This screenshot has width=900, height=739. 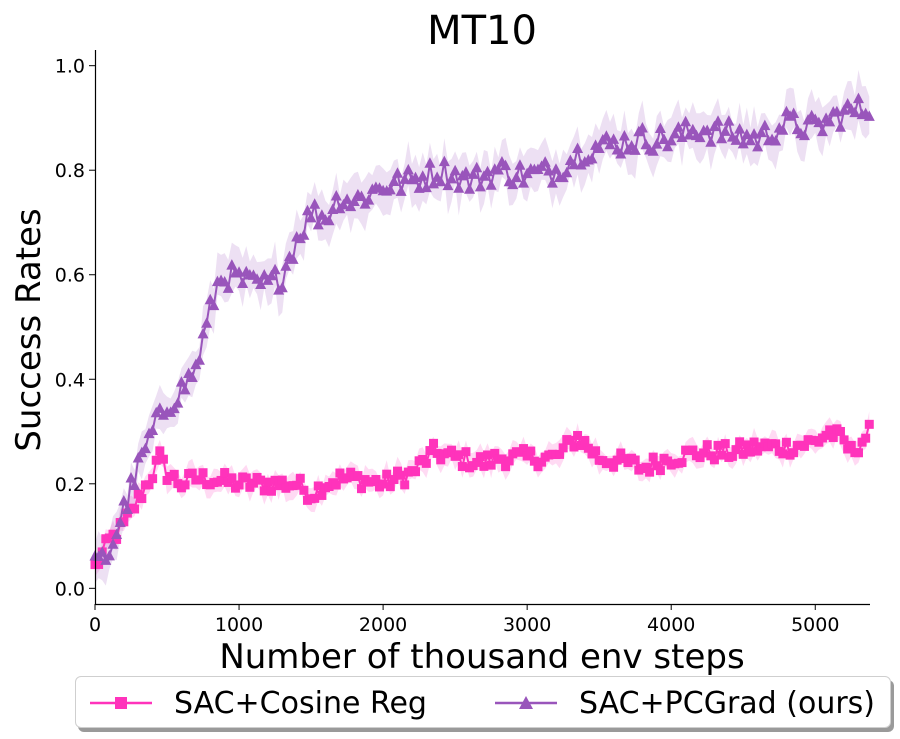 I want to click on chart-legend: SAC+Cosine Reg SAC+PCGrad (ours), so click(x=483, y=702).